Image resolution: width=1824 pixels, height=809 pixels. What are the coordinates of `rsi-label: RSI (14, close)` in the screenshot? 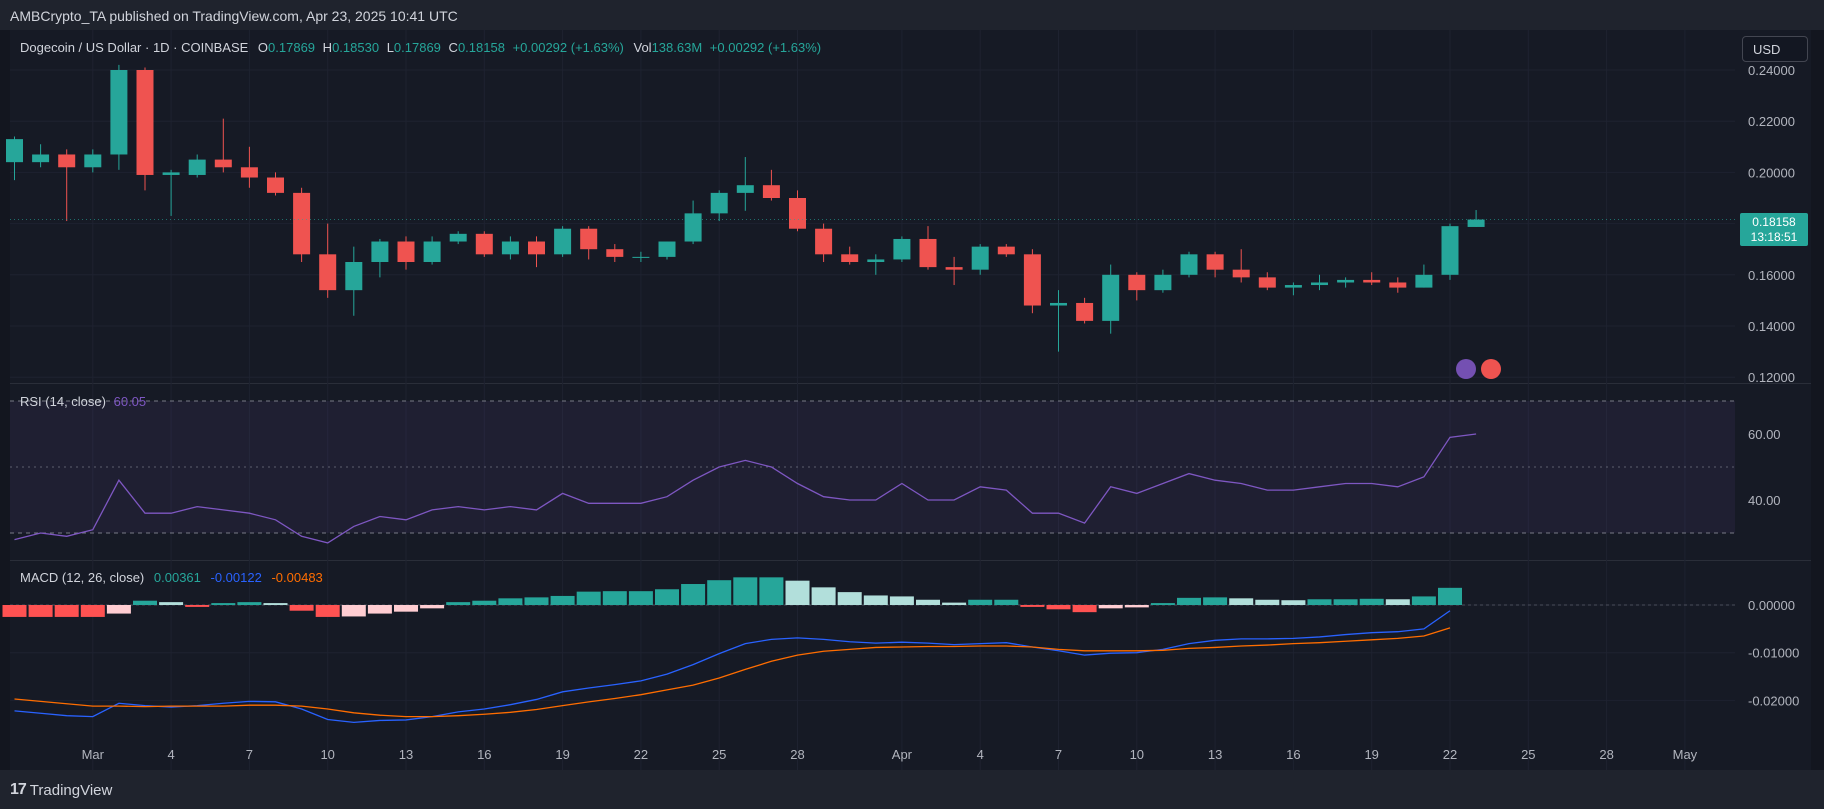 It's located at (63, 401).